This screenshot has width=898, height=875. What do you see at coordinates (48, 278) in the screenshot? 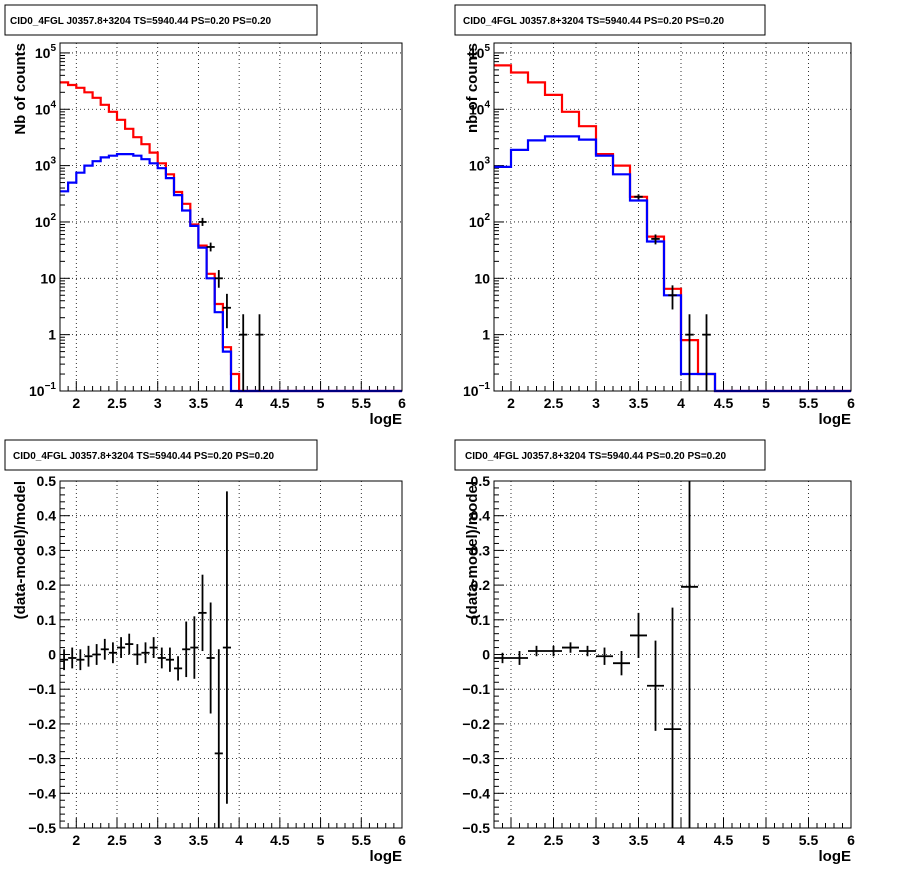
I see `y-tick-label: 10` at bounding box center [48, 278].